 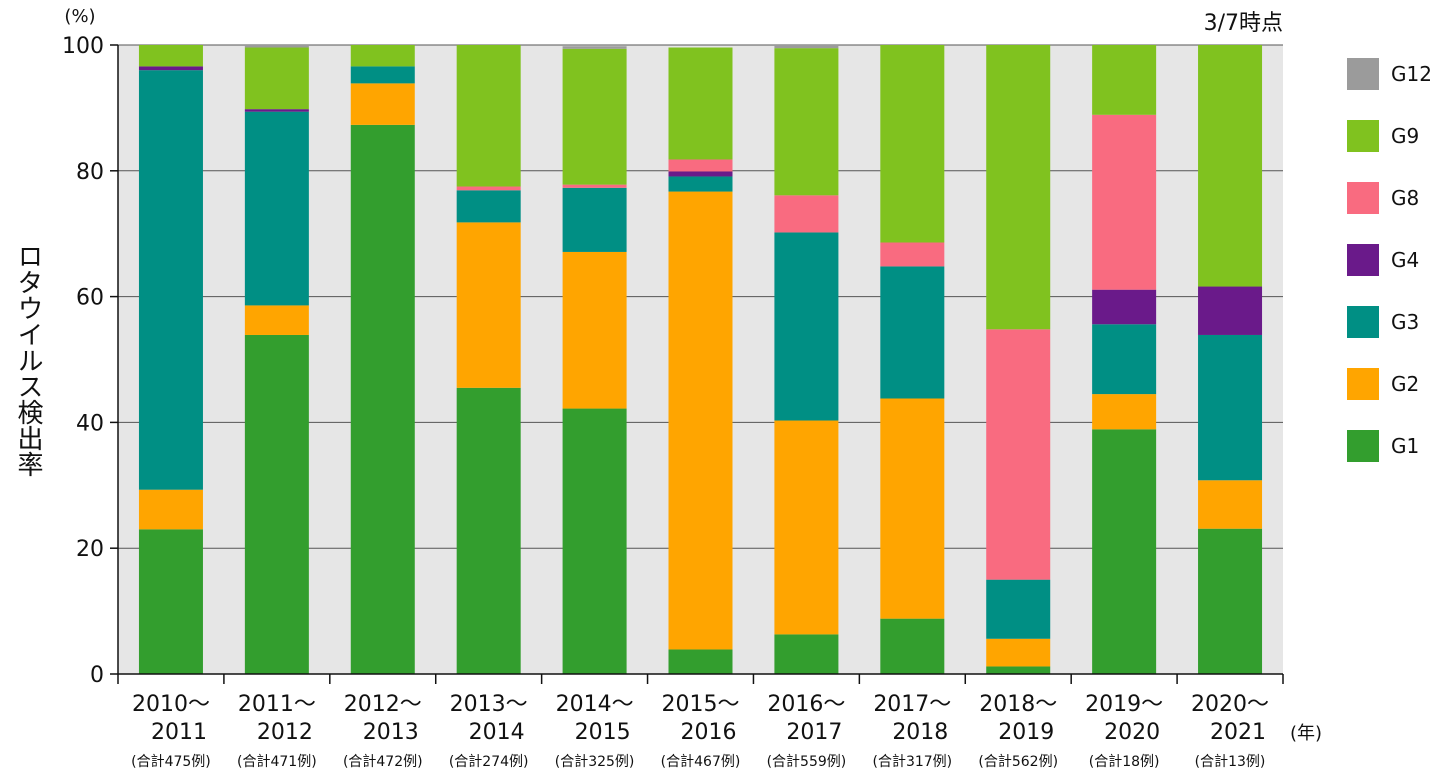 What do you see at coordinates (1238, 732) in the screenshot?
I see `x-category-label-line2: 2021` at bounding box center [1238, 732].